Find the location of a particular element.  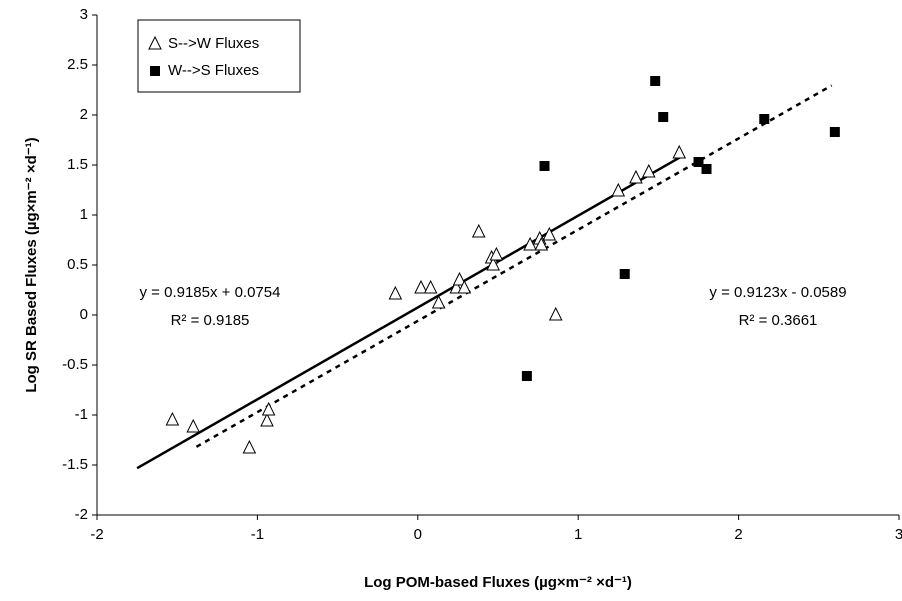

x-tick-label: 1 is located at coordinates (578, 534).